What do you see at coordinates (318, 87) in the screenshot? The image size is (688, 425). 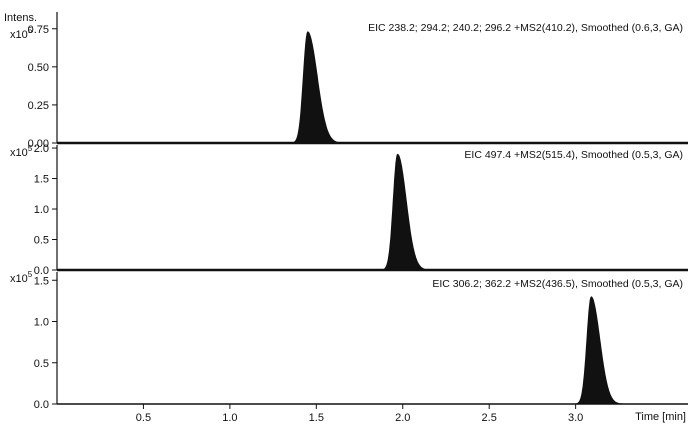 I see `panel-1-peak` at bounding box center [318, 87].